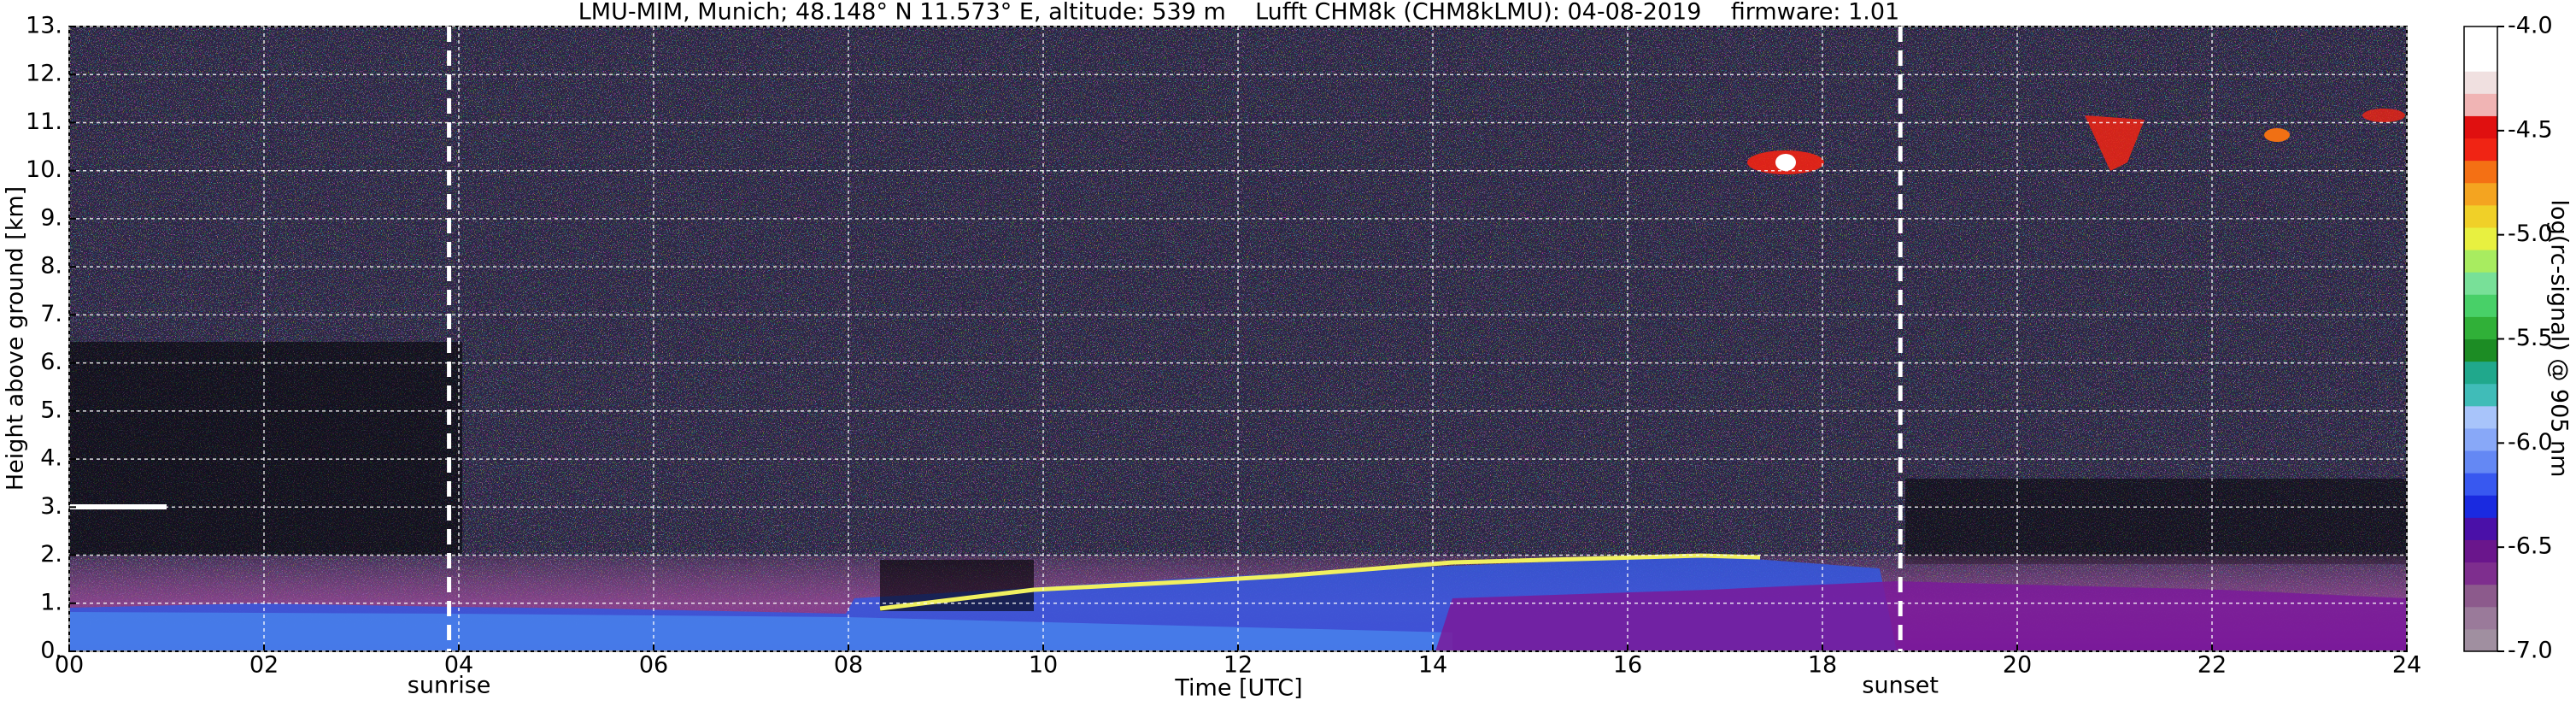  I want to click on colorbar-label: log(rc-signal) @ 905 nm, so click(2559, 339).